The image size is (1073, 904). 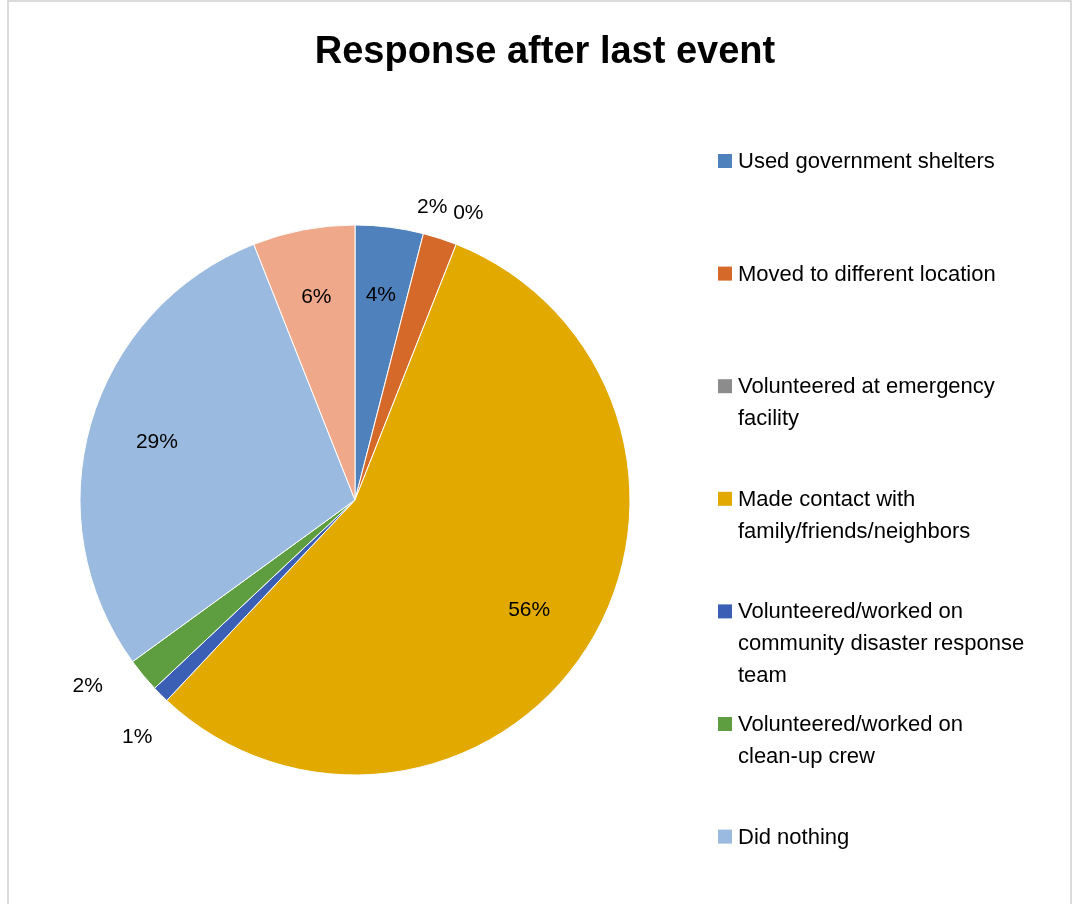 I want to click on data-label: 6%, so click(x=316, y=295).